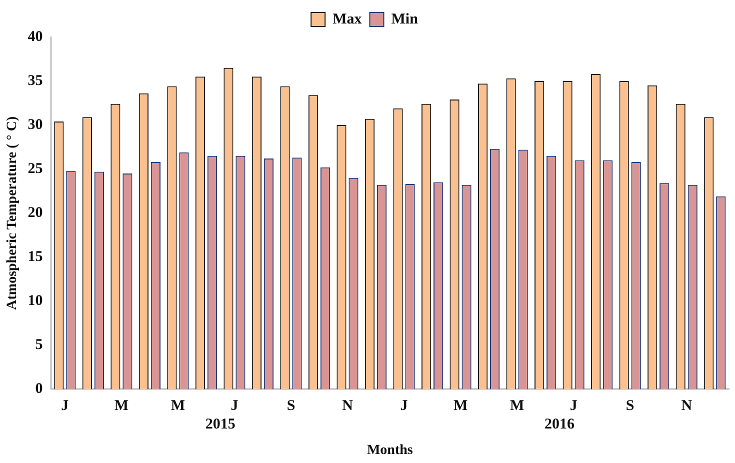  I want to click on y-tick-label: 40, so click(35, 36).